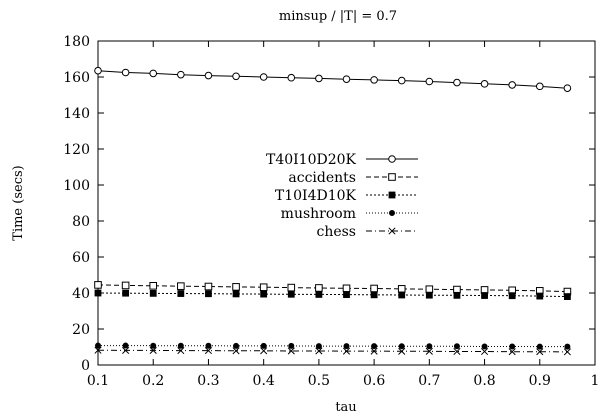 Image resolution: width=608 pixels, height=418 pixels. I want to click on y-tick-label: 100, so click(76, 186).